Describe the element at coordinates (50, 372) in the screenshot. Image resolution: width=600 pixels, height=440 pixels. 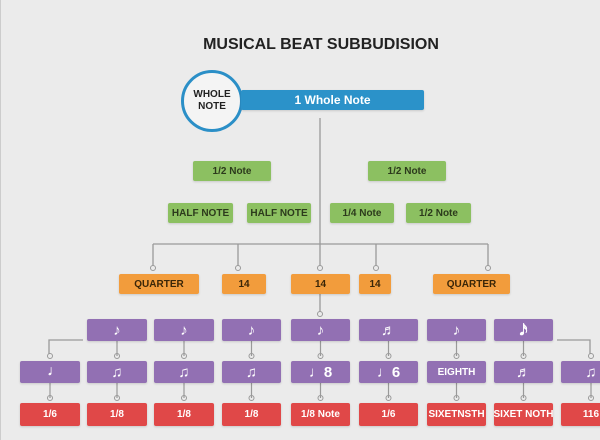
I see `note-symbol-box: 𝅗𝅥` at that location.